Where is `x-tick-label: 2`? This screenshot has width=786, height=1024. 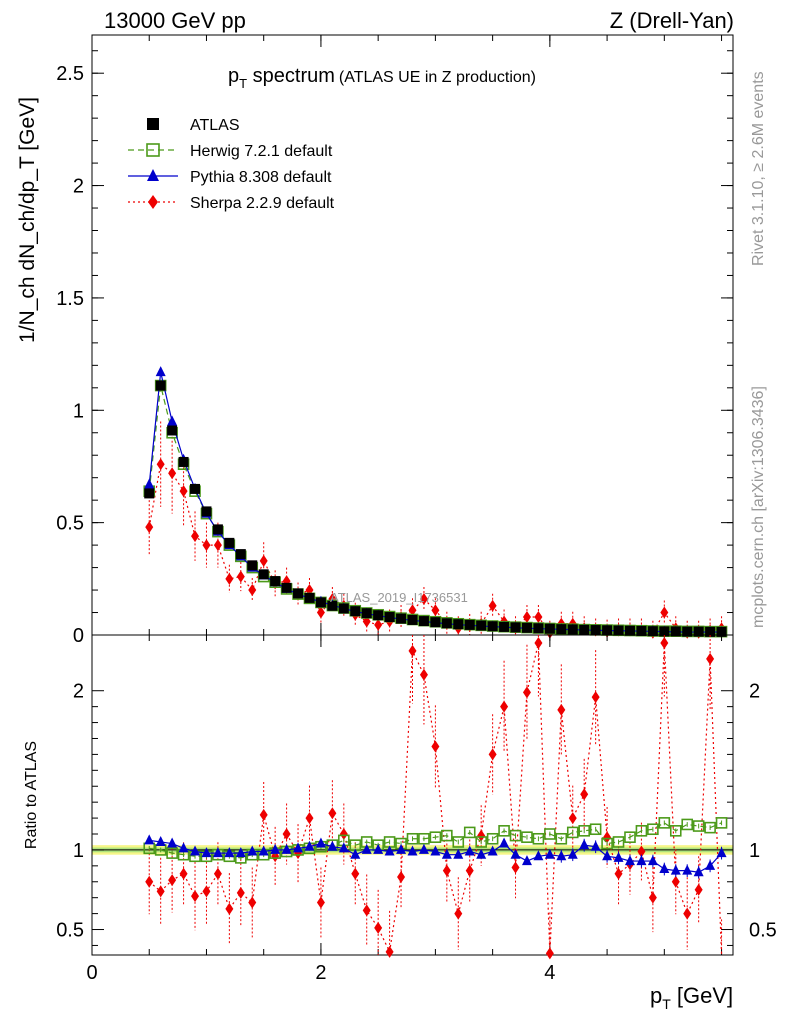 x-tick-label: 2 is located at coordinates (320, 973).